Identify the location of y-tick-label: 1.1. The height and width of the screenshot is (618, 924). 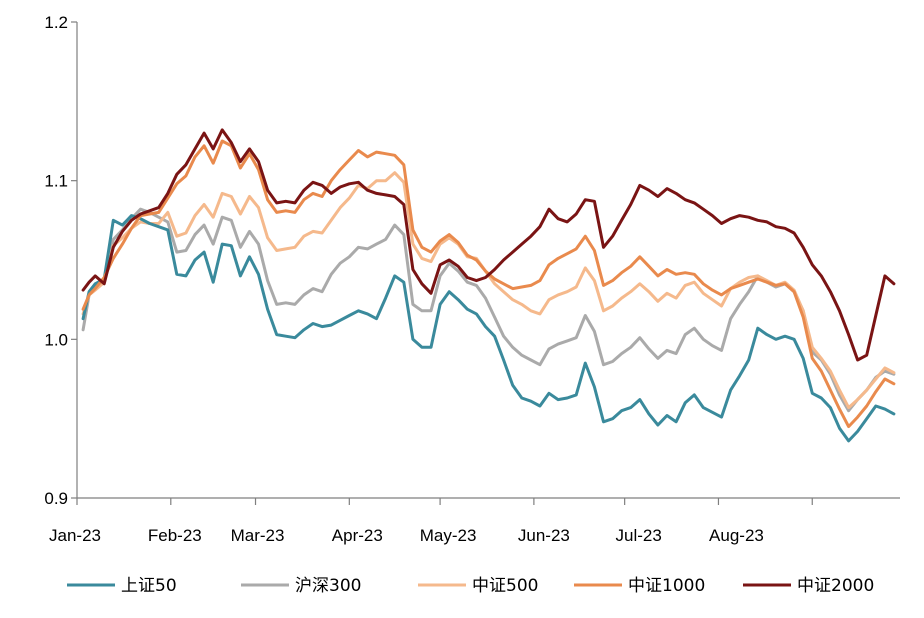
(56, 181).